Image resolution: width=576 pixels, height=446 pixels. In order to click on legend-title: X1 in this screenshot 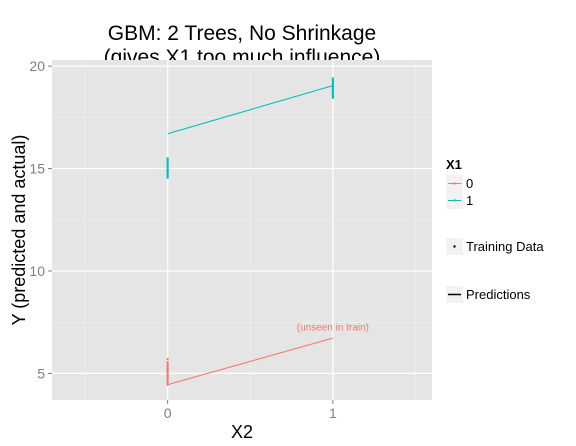, I will do `click(454, 164)`.